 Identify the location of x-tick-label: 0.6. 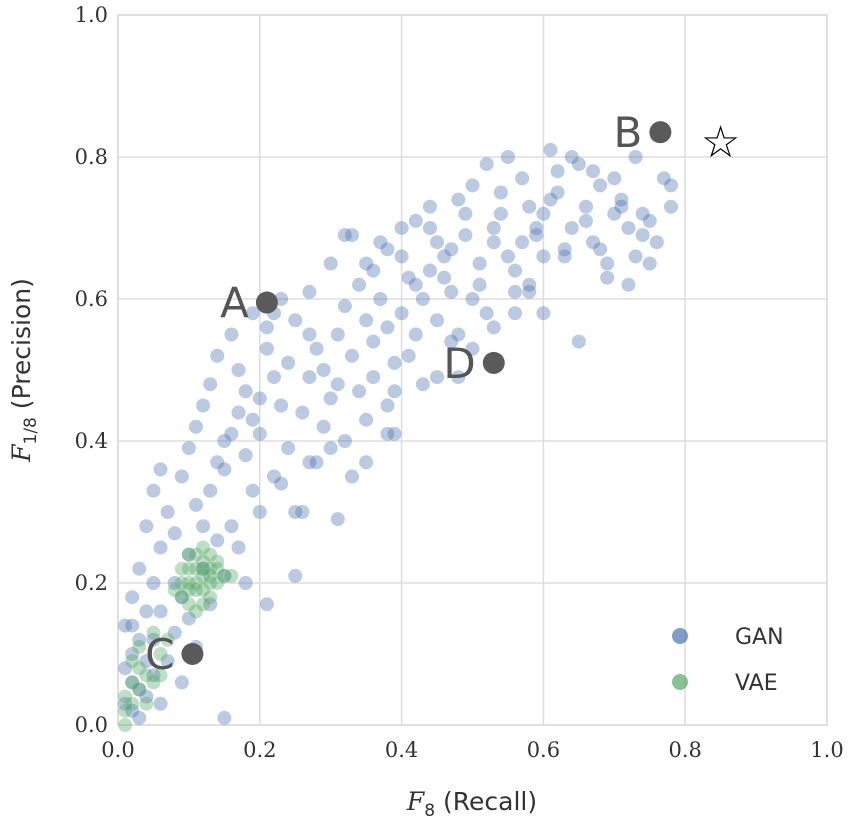
(543, 750).